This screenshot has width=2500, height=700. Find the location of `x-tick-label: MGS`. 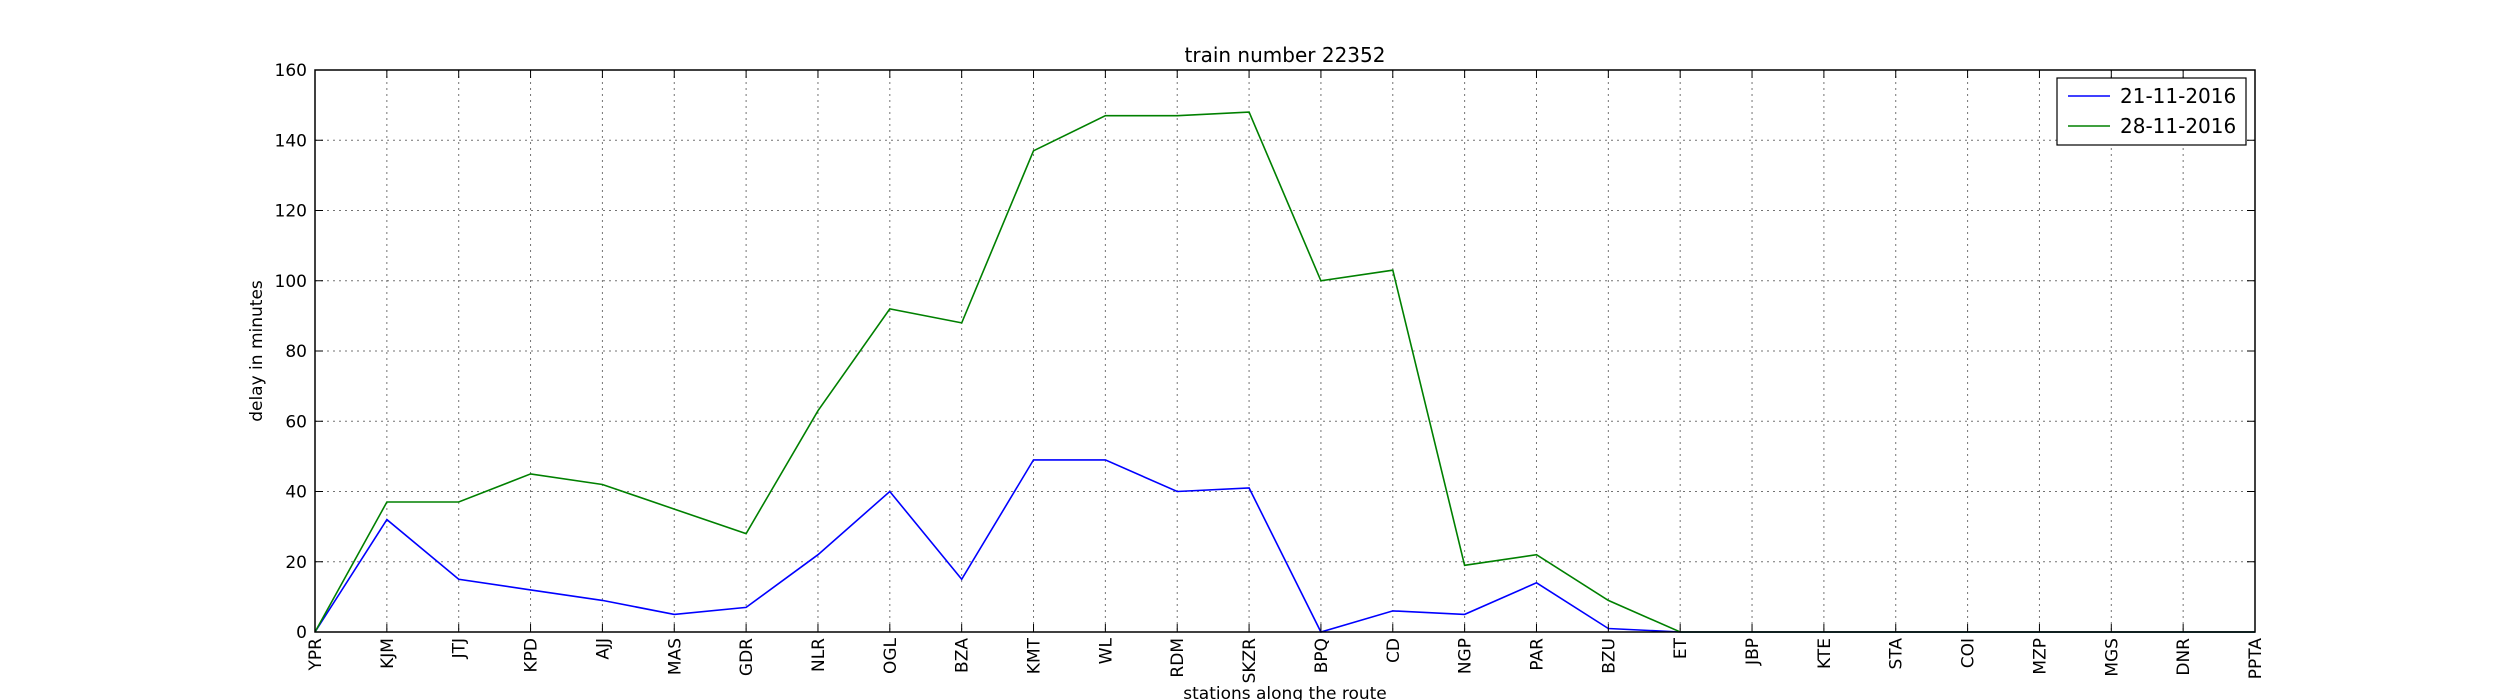

x-tick-label: MGS is located at coordinates (2112, 657).